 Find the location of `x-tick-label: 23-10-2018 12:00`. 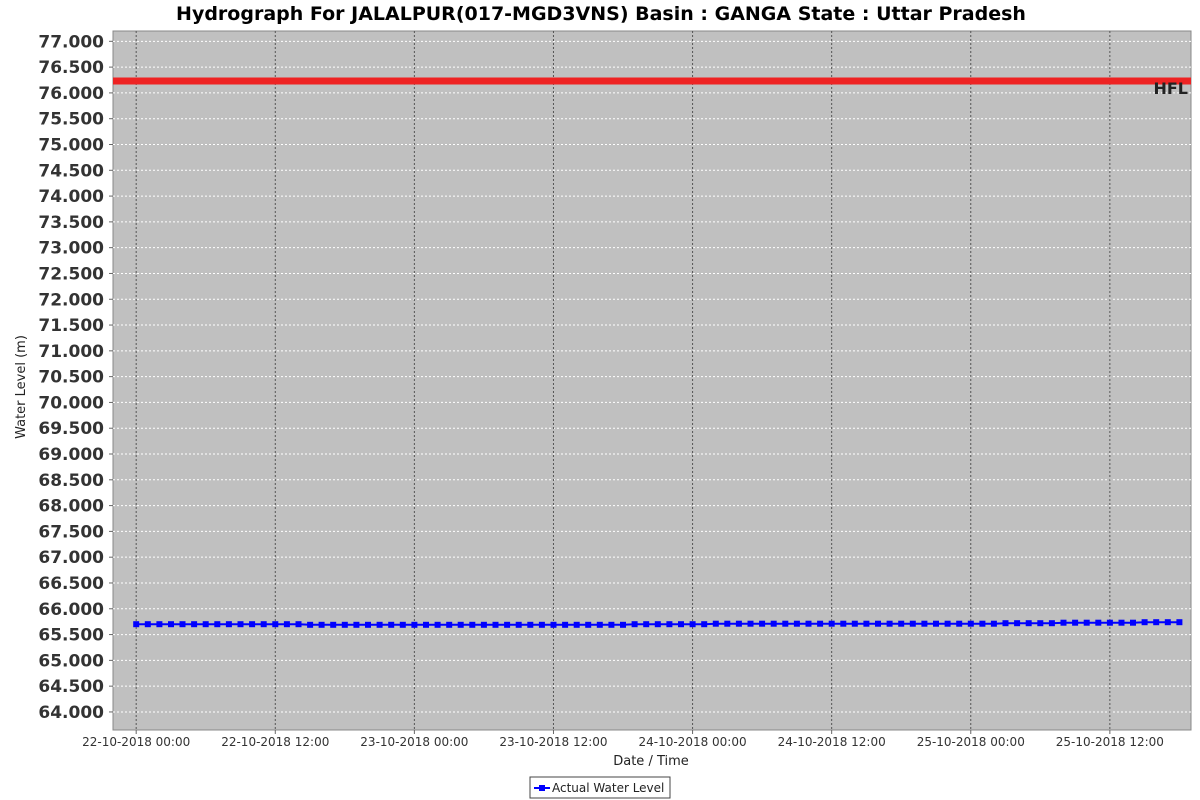

x-tick-label: 23-10-2018 12:00 is located at coordinates (553, 742).